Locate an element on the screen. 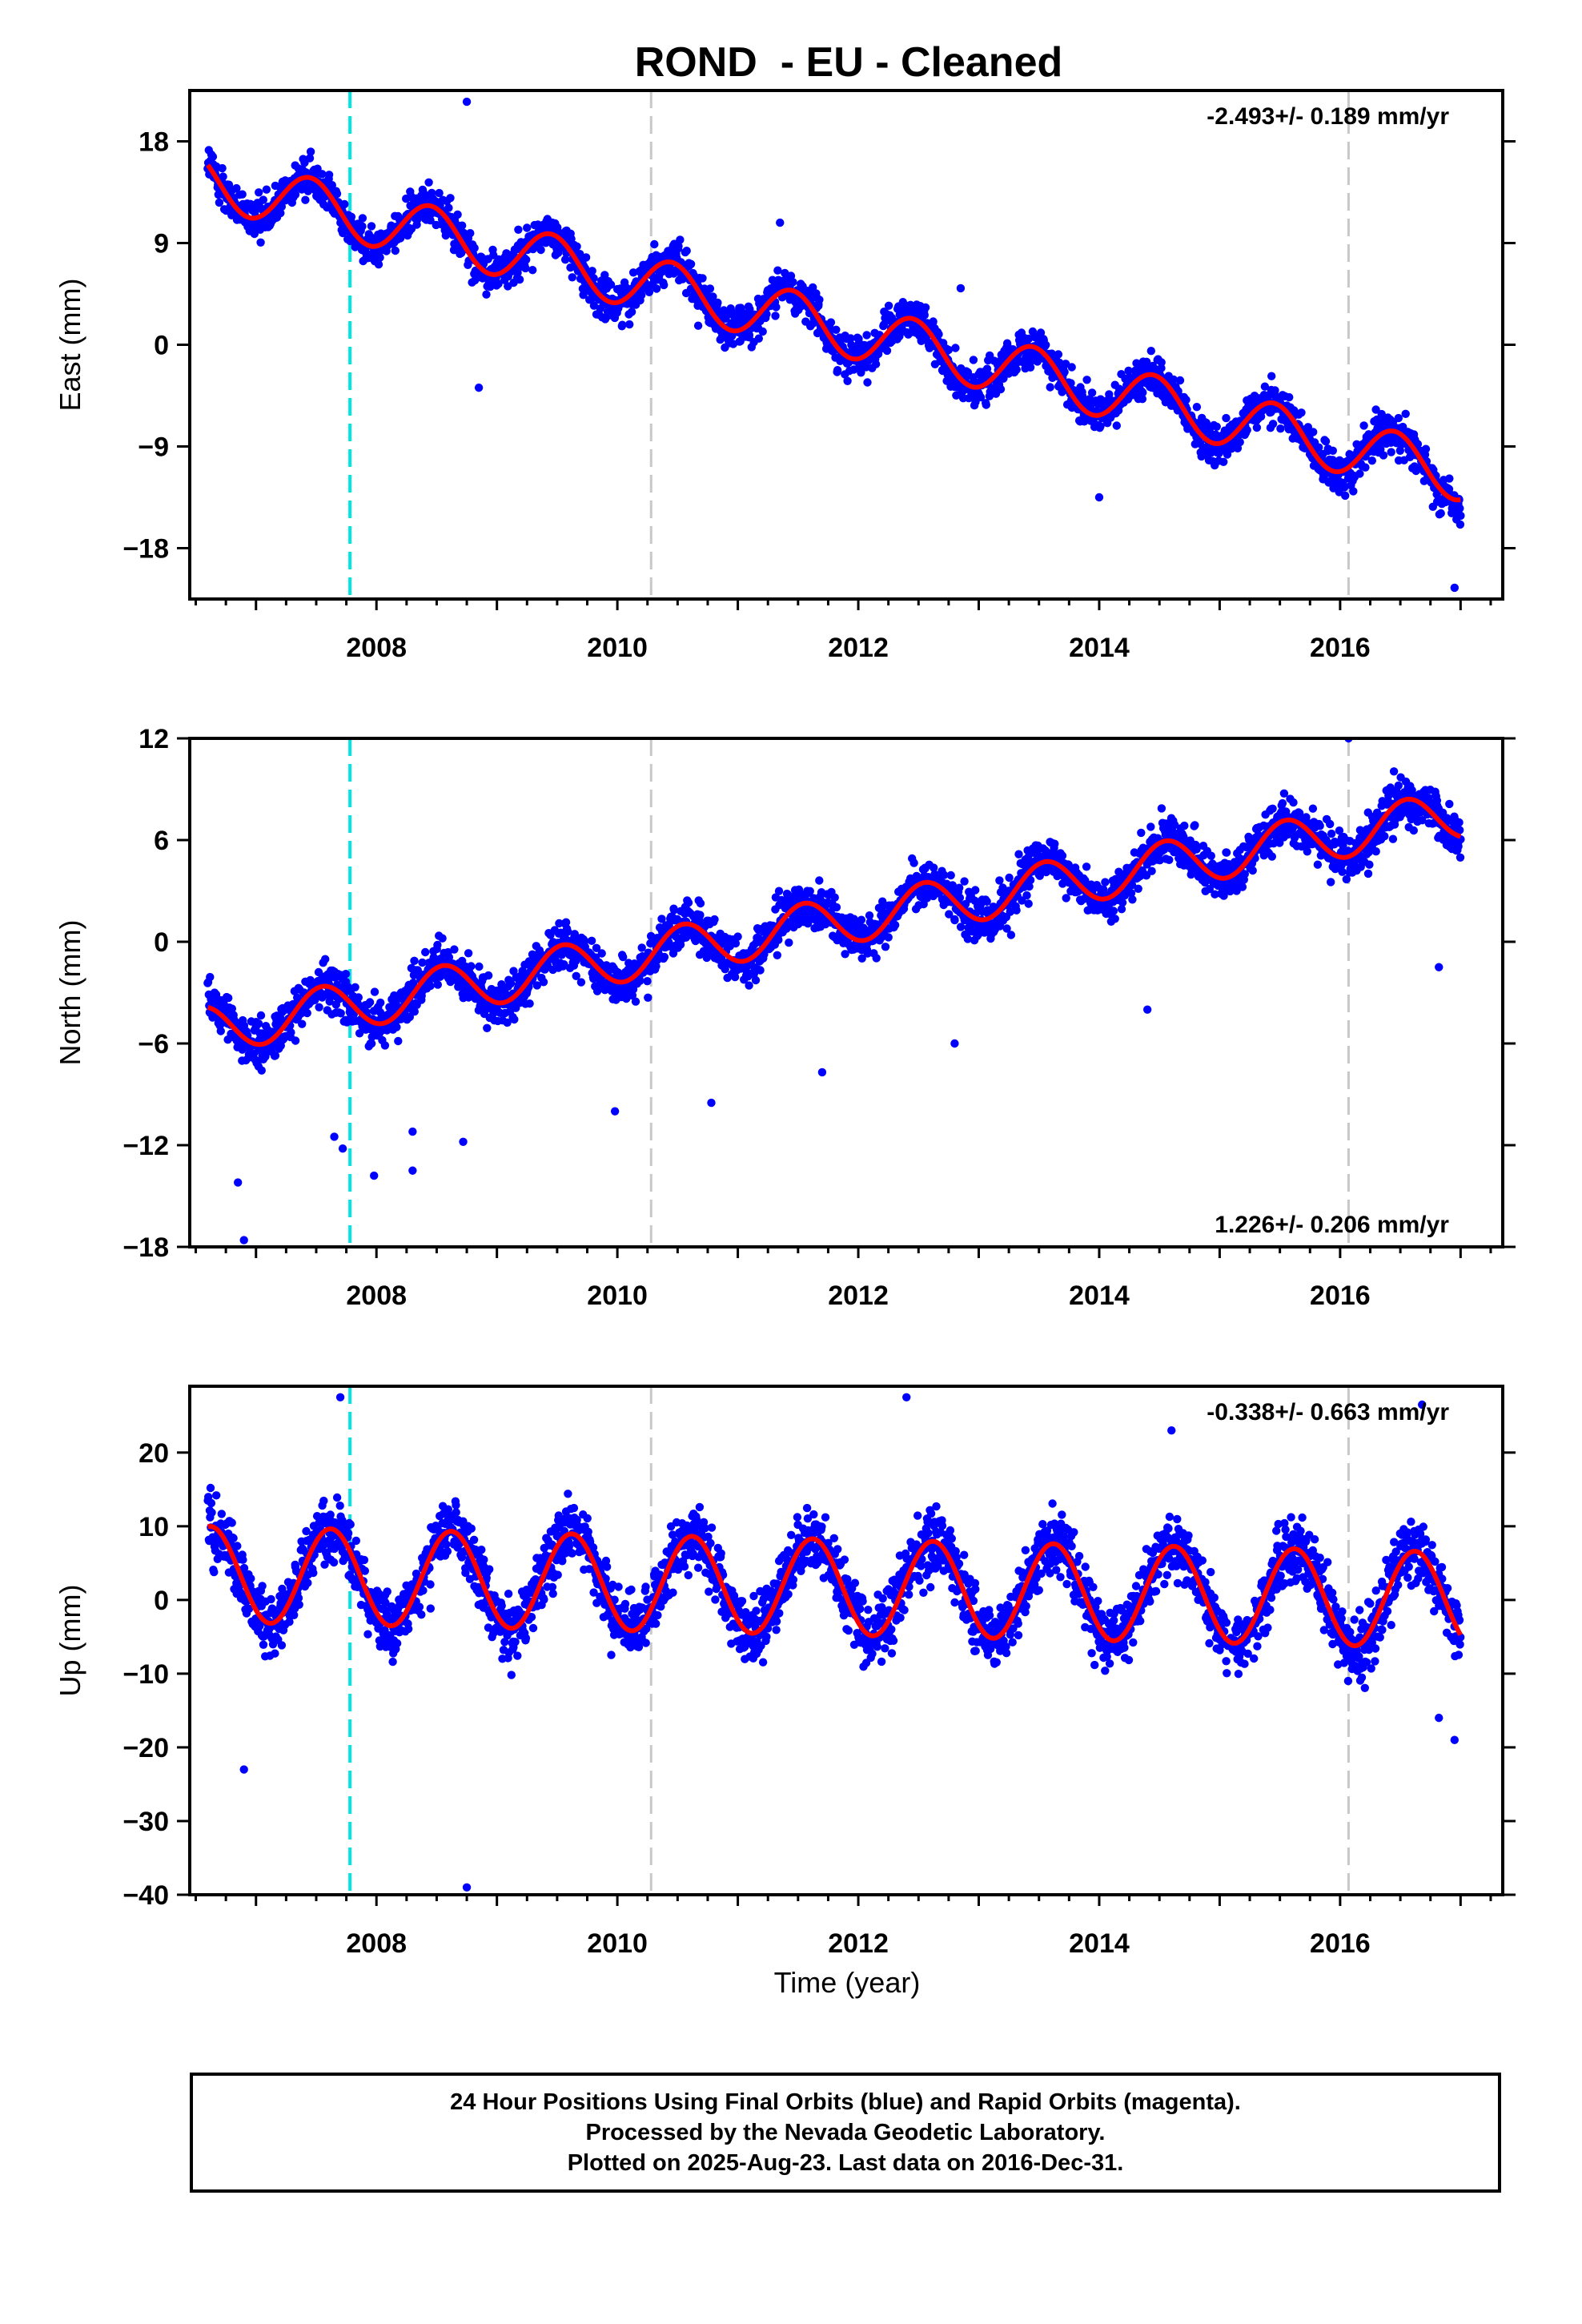 The height and width of the screenshot is (2324, 1582). y-tick-label: 0 is located at coordinates (161, 346).